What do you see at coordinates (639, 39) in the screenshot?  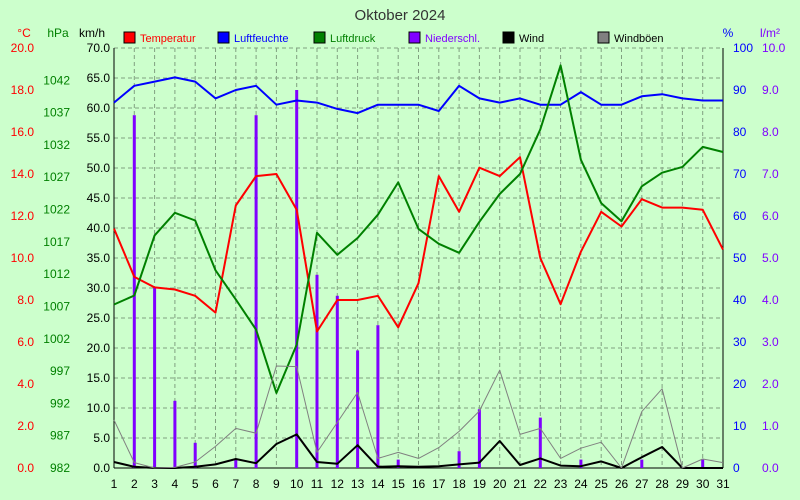 I see `legend-label: Windböen` at bounding box center [639, 39].